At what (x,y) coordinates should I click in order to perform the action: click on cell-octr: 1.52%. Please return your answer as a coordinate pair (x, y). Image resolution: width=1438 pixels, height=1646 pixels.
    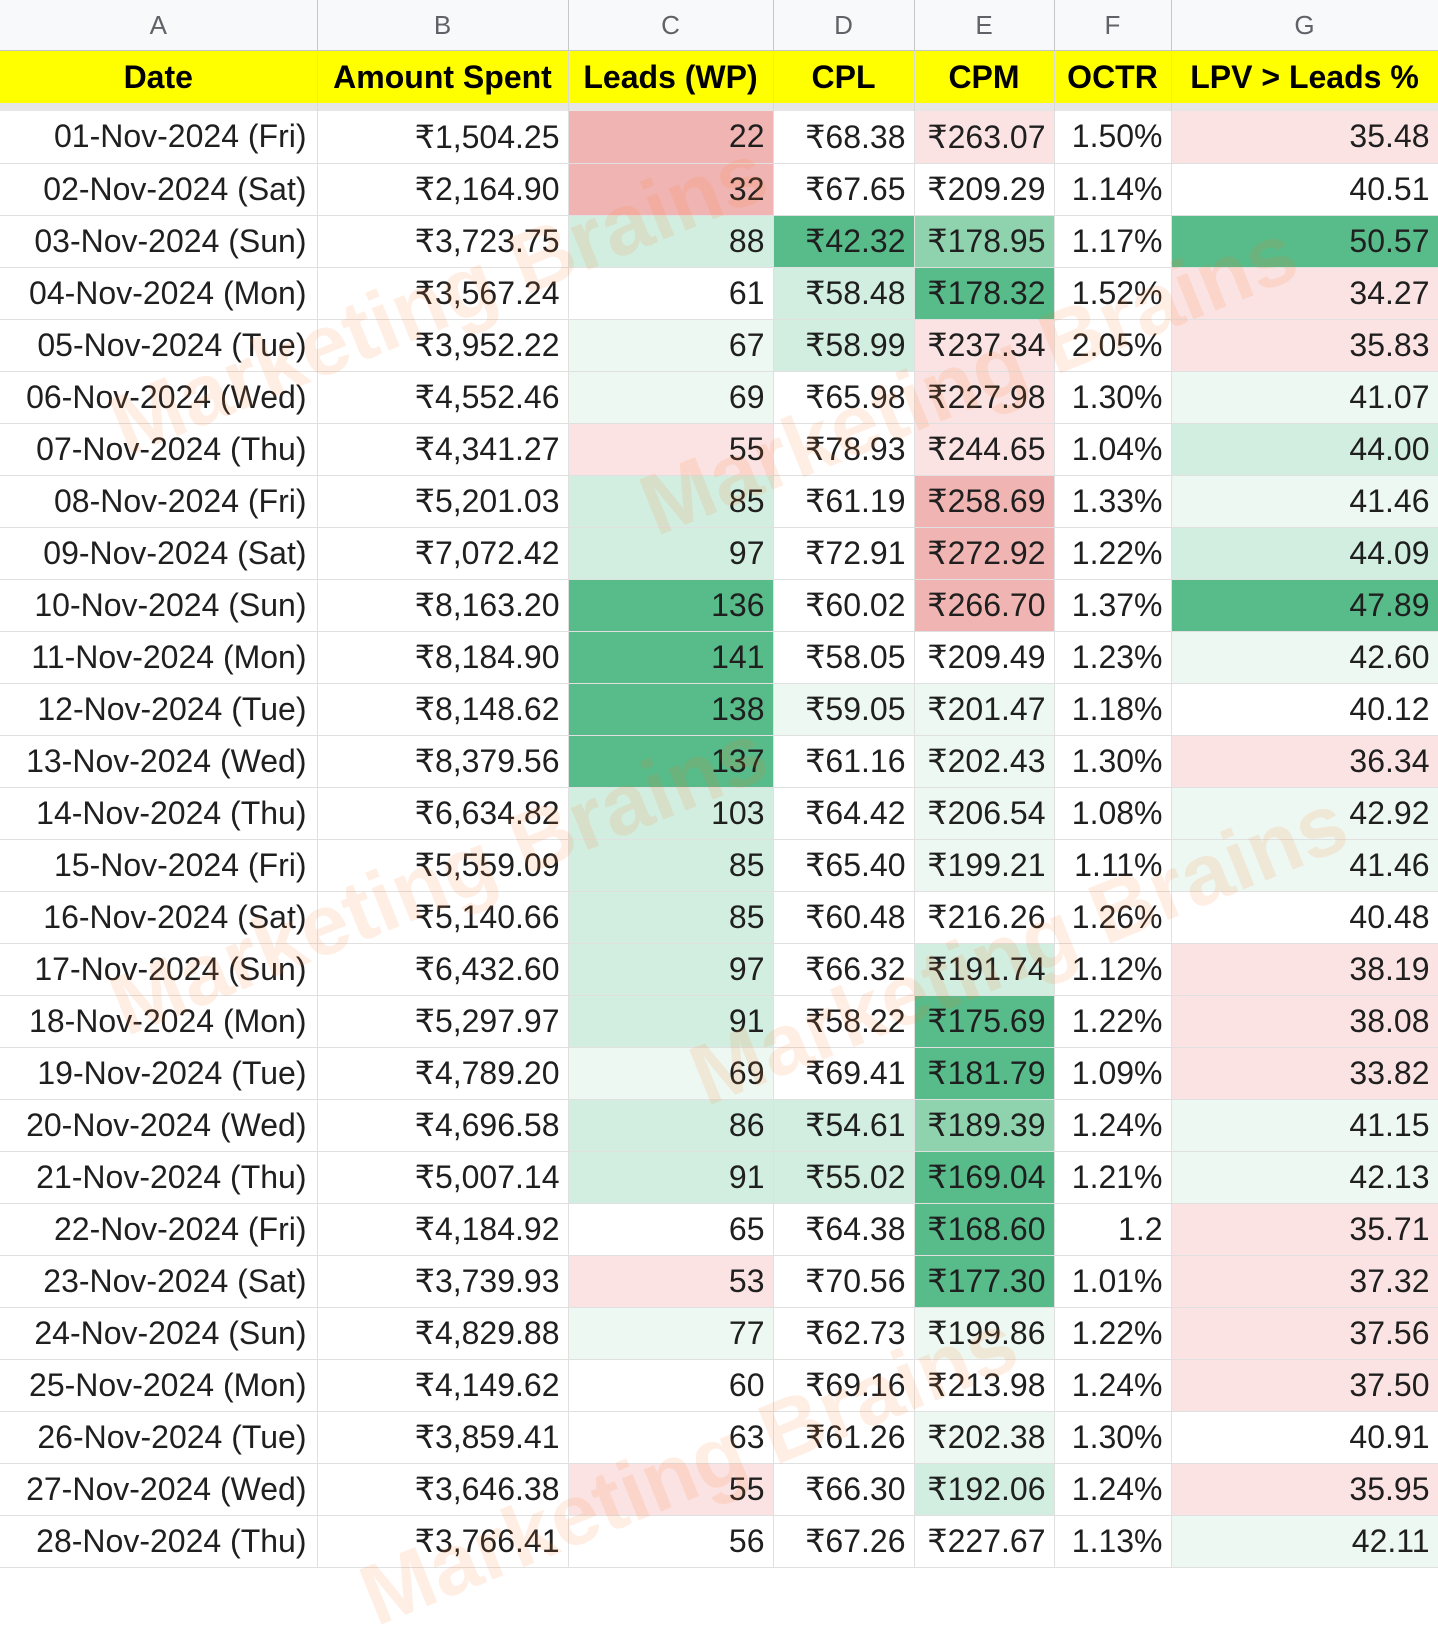
    Looking at the image, I should click on (1113, 293).